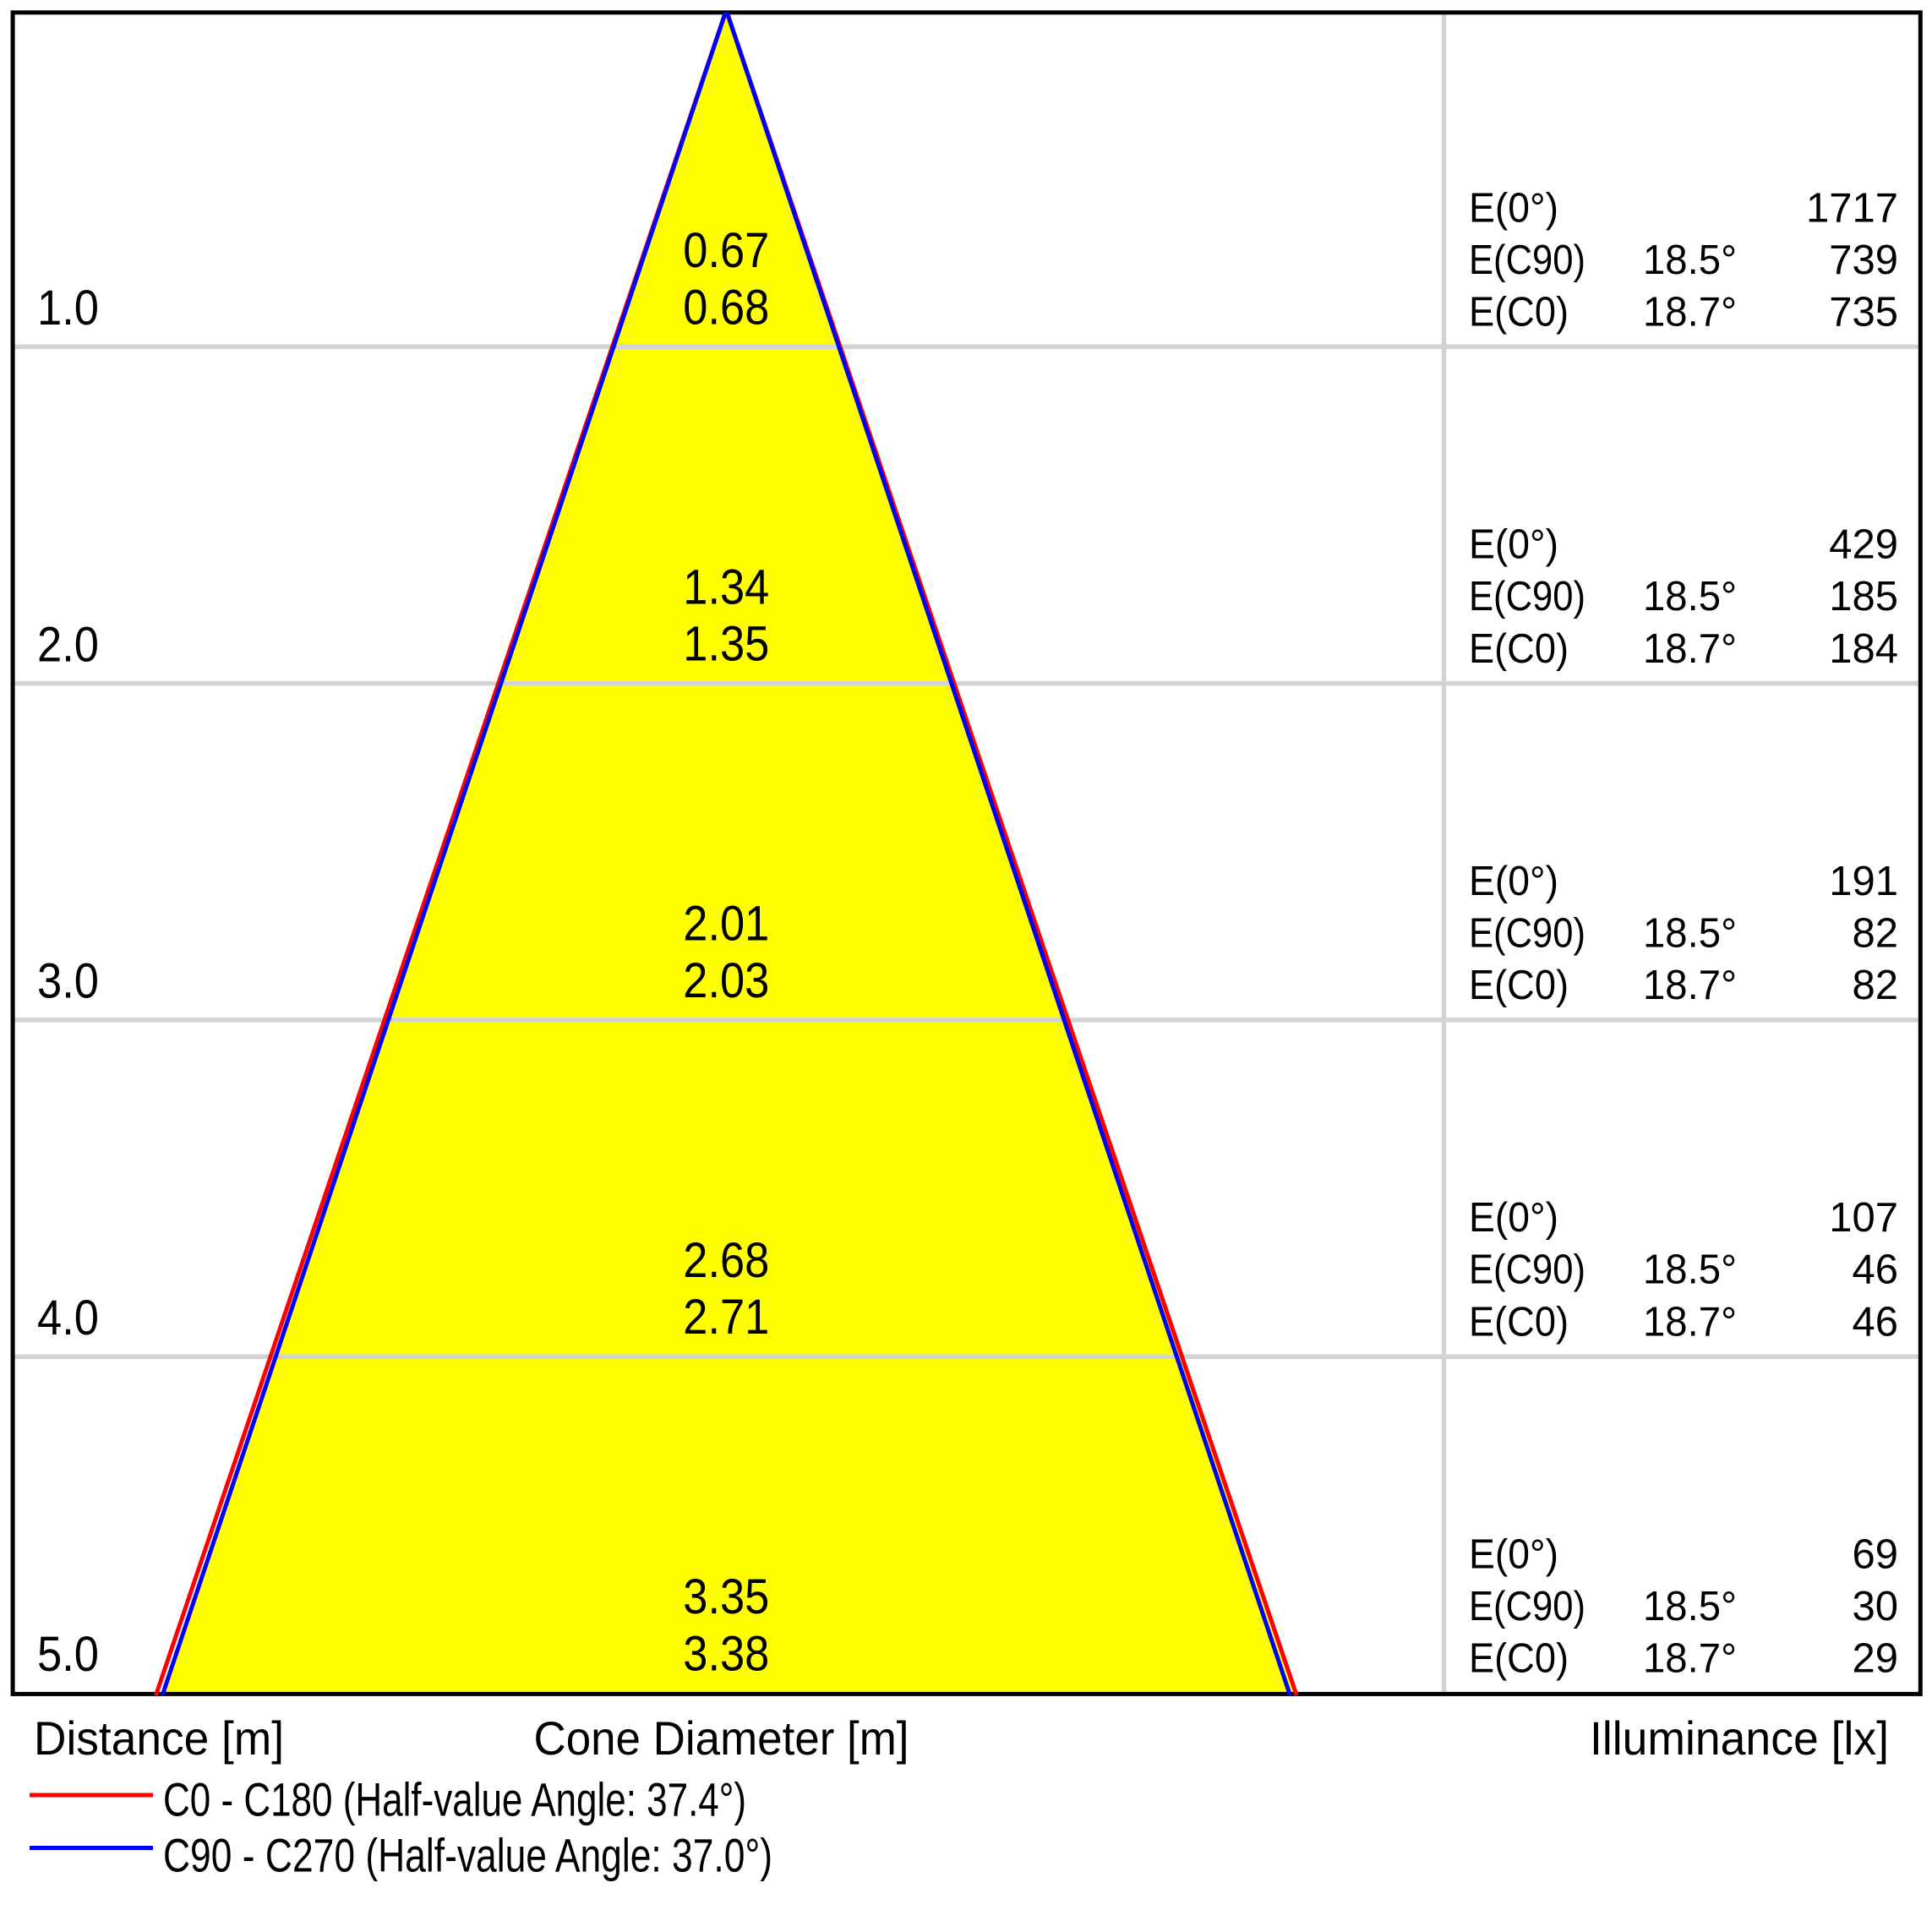  I want to click on svg-text: 184, so click(1863, 649).